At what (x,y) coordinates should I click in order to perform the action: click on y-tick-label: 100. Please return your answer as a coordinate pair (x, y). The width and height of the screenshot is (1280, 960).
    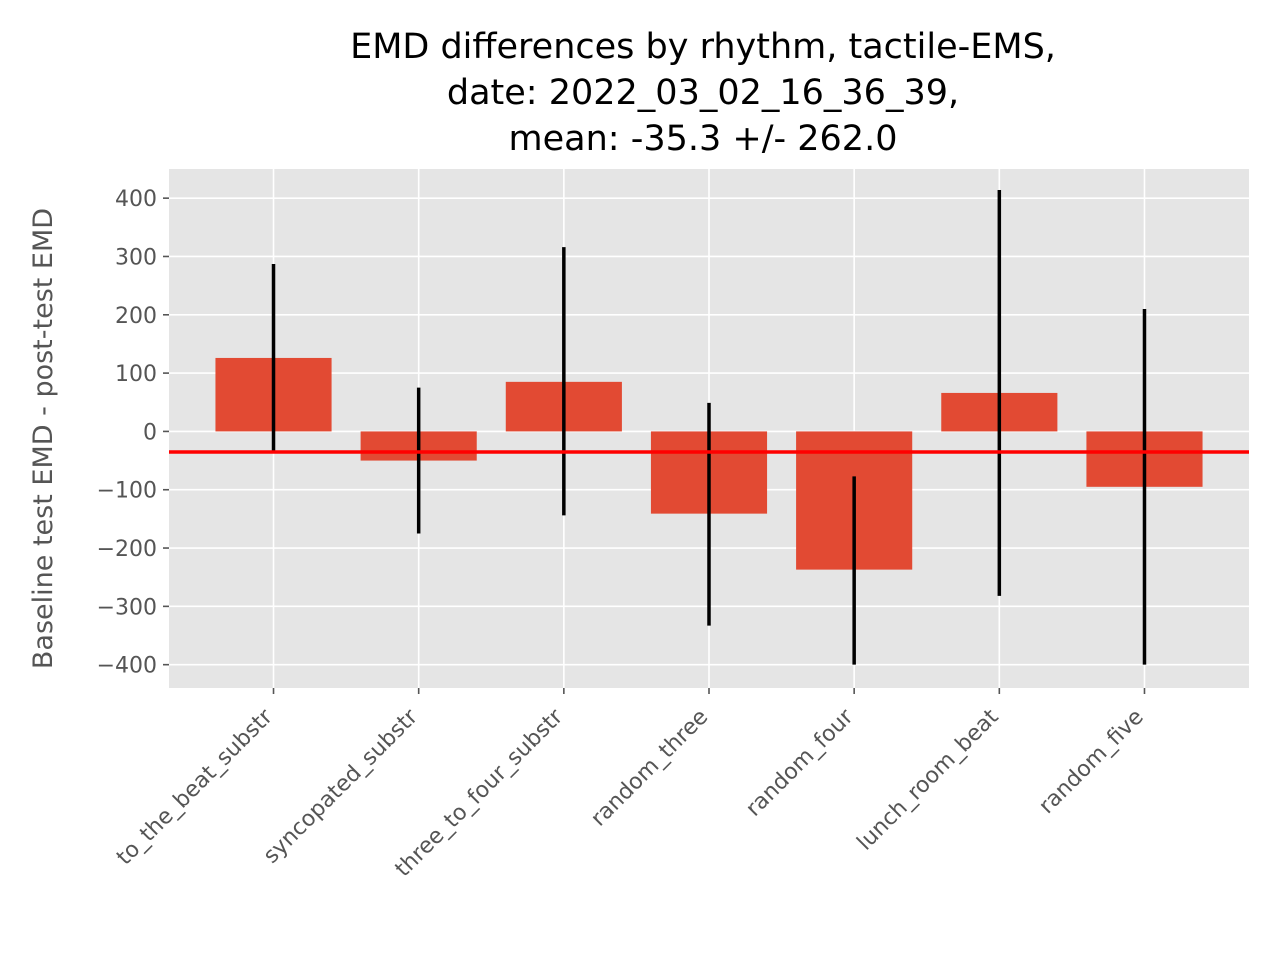
    Looking at the image, I should click on (136, 374).